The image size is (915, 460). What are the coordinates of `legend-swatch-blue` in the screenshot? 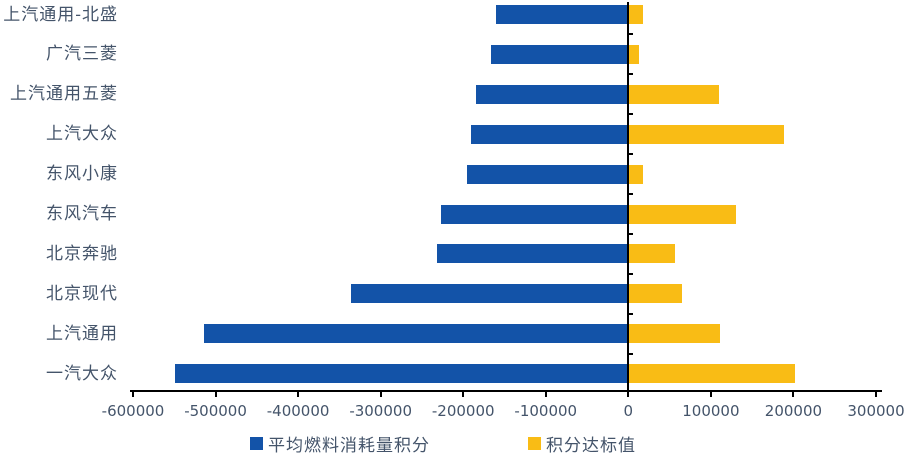 It's located at (256, 443).